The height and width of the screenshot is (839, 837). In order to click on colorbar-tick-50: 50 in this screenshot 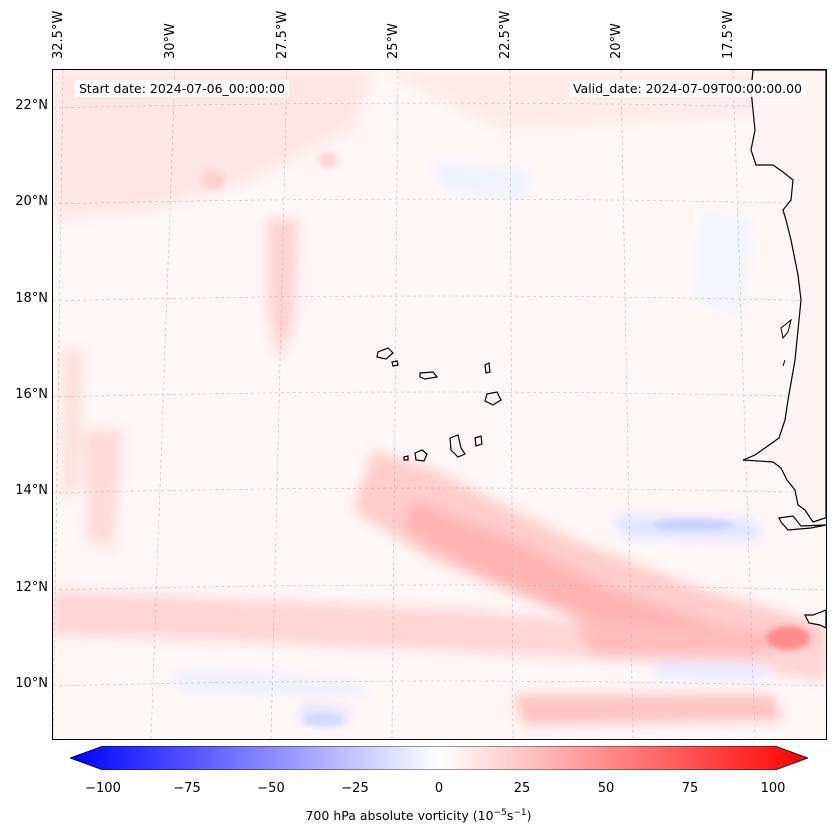, I will do `click(606, 788)`.